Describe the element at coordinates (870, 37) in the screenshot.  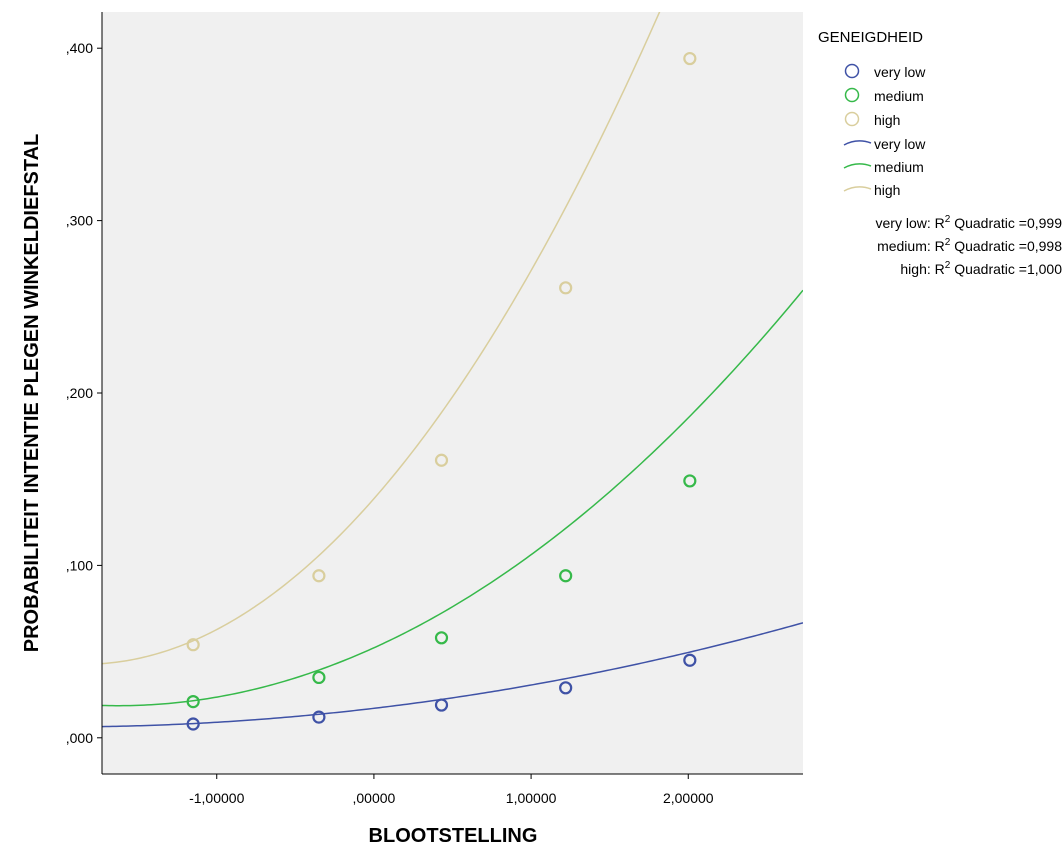
I see `legend-title: GENEIGDHEID` at that location.